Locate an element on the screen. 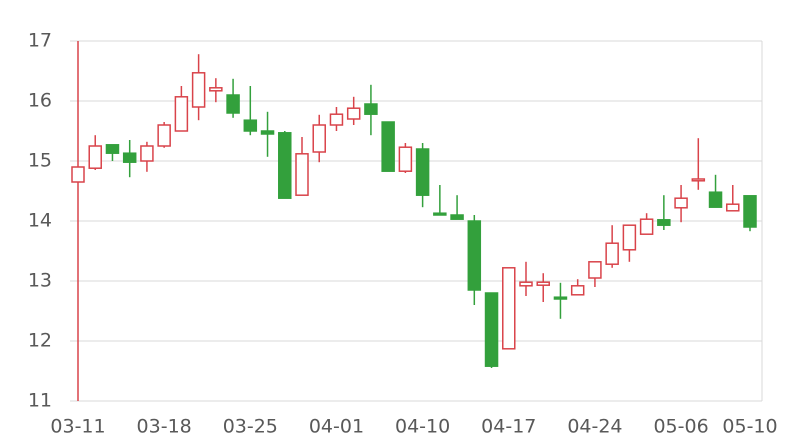 This screenshot has width=800, height=440. y-tick-label: 17 is located at coordinates (40, 41).